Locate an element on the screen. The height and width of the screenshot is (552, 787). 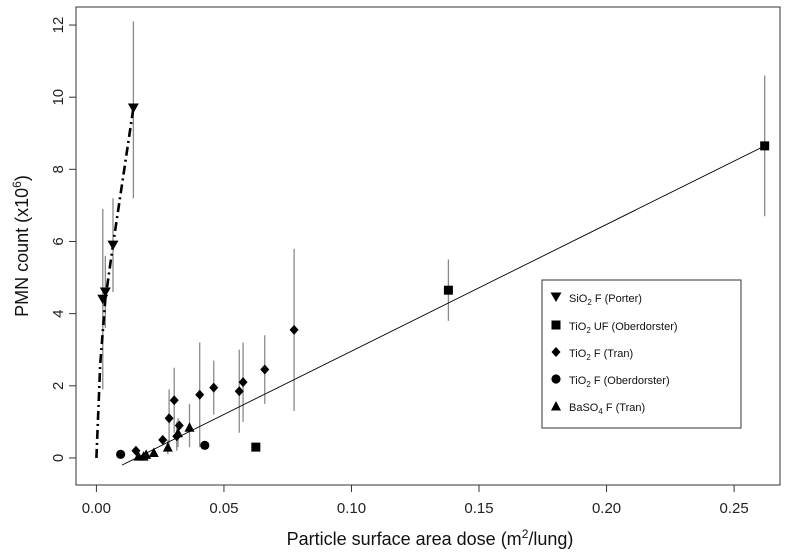
x-tick-label: 0.00 is located at coordinates (96, 508).